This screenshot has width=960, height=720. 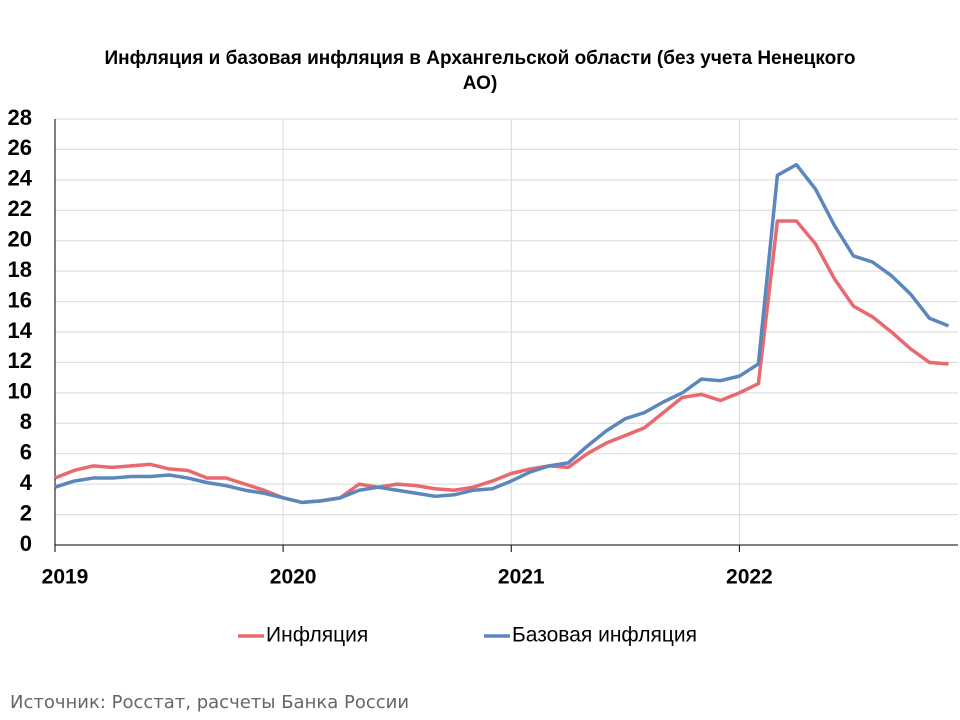 What do you see at coordinates (26, 421) in the screenshot?
I see `y-tick-label: 8` at bounding box center [26, 421].